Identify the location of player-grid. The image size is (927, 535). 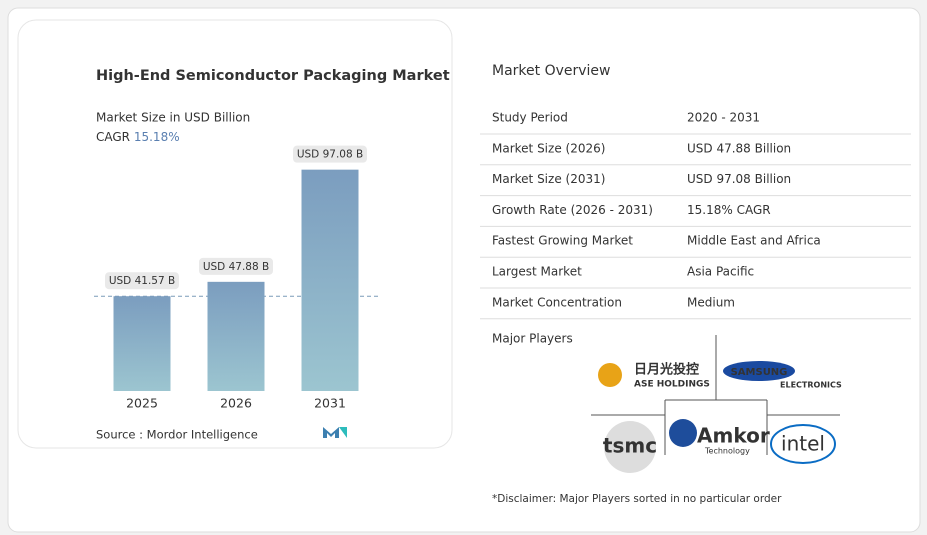
(715, 395).